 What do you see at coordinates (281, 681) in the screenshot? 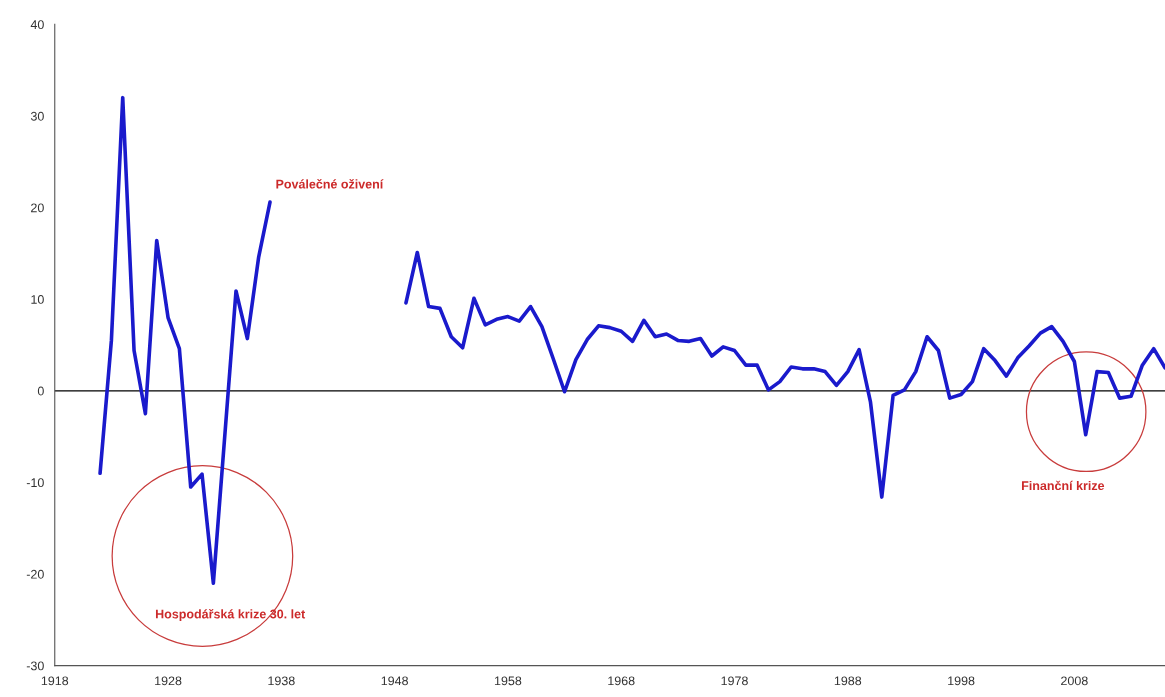
I see `x-tick-label: 1938` at bounding box center [281, 681].